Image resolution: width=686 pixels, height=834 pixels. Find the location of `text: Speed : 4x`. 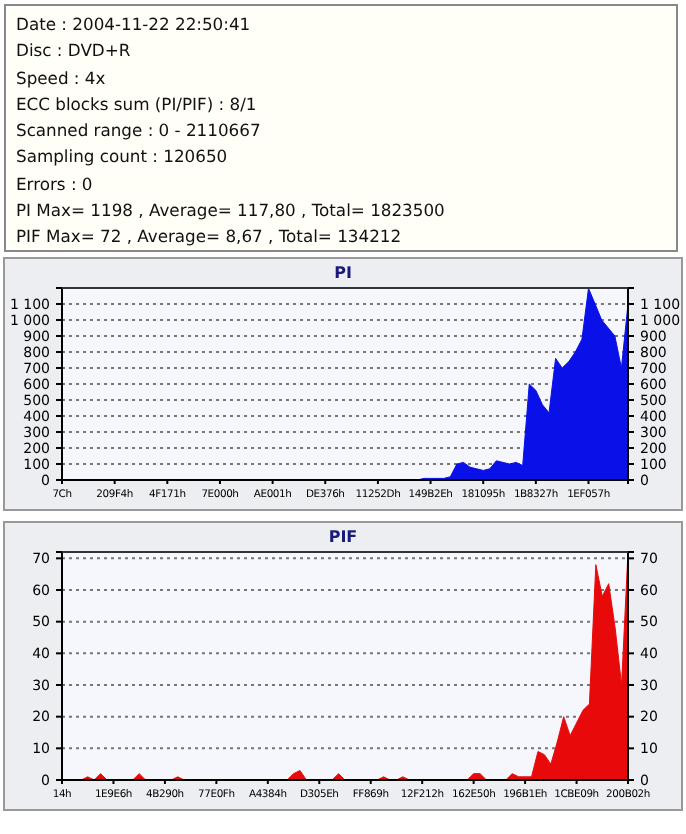

text: Speed : 4x is located at coordinates (62, 78).